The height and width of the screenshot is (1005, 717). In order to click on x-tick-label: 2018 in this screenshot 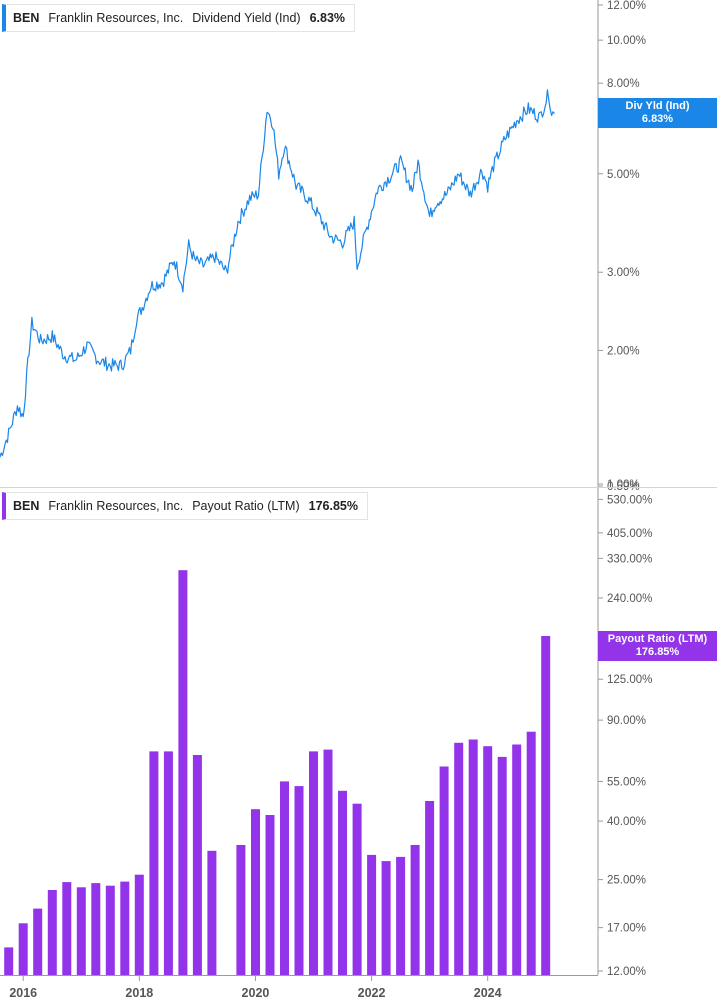, I will do `click(139, 993)`.